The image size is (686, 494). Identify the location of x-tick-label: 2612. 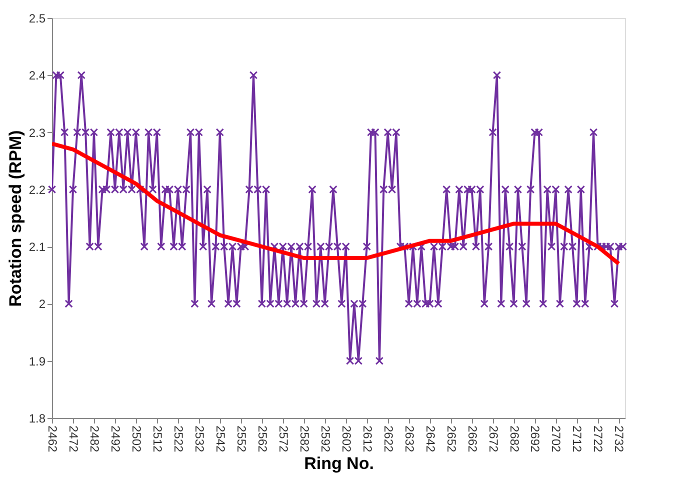
(367, 439).